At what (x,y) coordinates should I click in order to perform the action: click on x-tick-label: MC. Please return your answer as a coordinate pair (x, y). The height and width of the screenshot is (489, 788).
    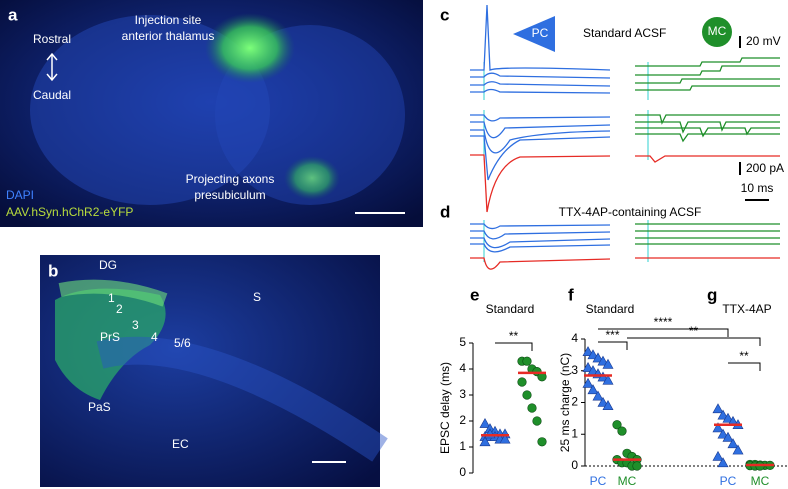
    Looking at the image, I should click on (627, 481).